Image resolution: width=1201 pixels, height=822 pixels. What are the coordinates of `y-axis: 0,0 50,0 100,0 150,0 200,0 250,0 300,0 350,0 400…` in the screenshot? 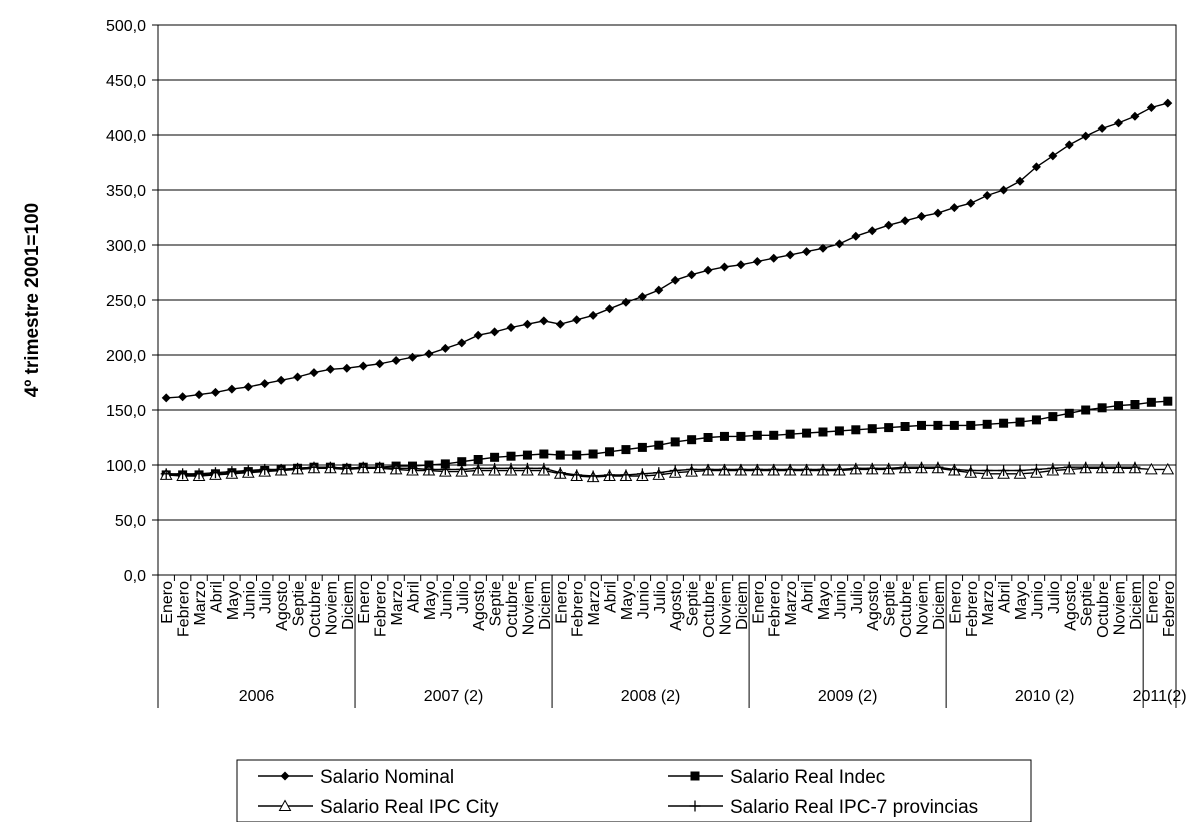 It's located at (132, 301).